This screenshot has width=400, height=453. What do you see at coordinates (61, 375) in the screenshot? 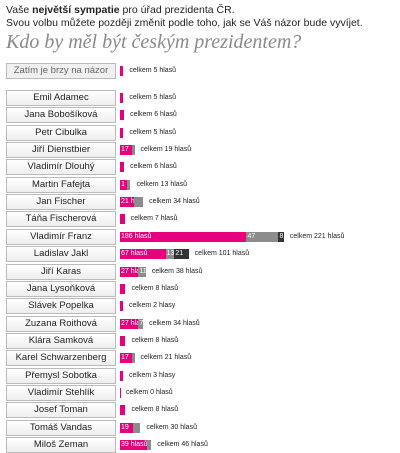
I see `option-button: Přemysl Sobotka` at bounding box center [61, 375].